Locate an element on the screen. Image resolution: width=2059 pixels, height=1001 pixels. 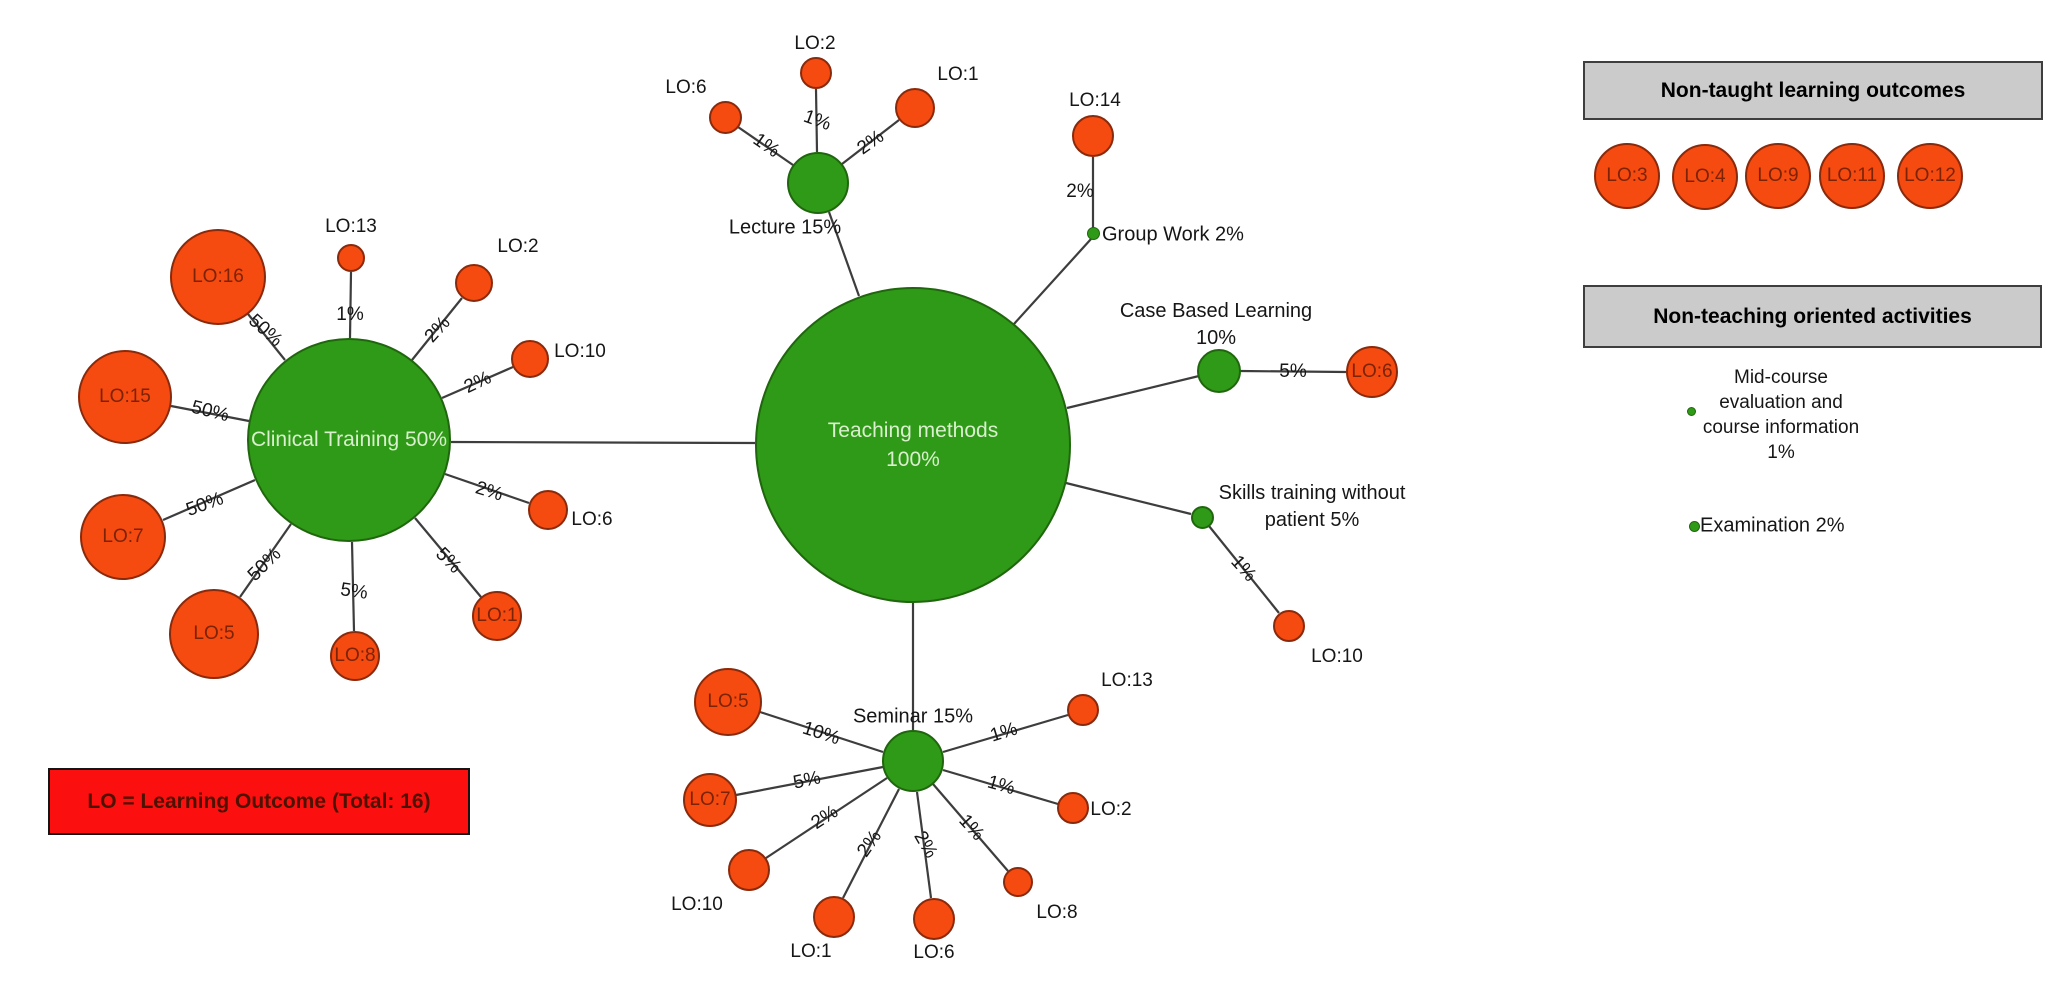
lecture-lo6-label: LO:6 is located at coordinates (686, 87).